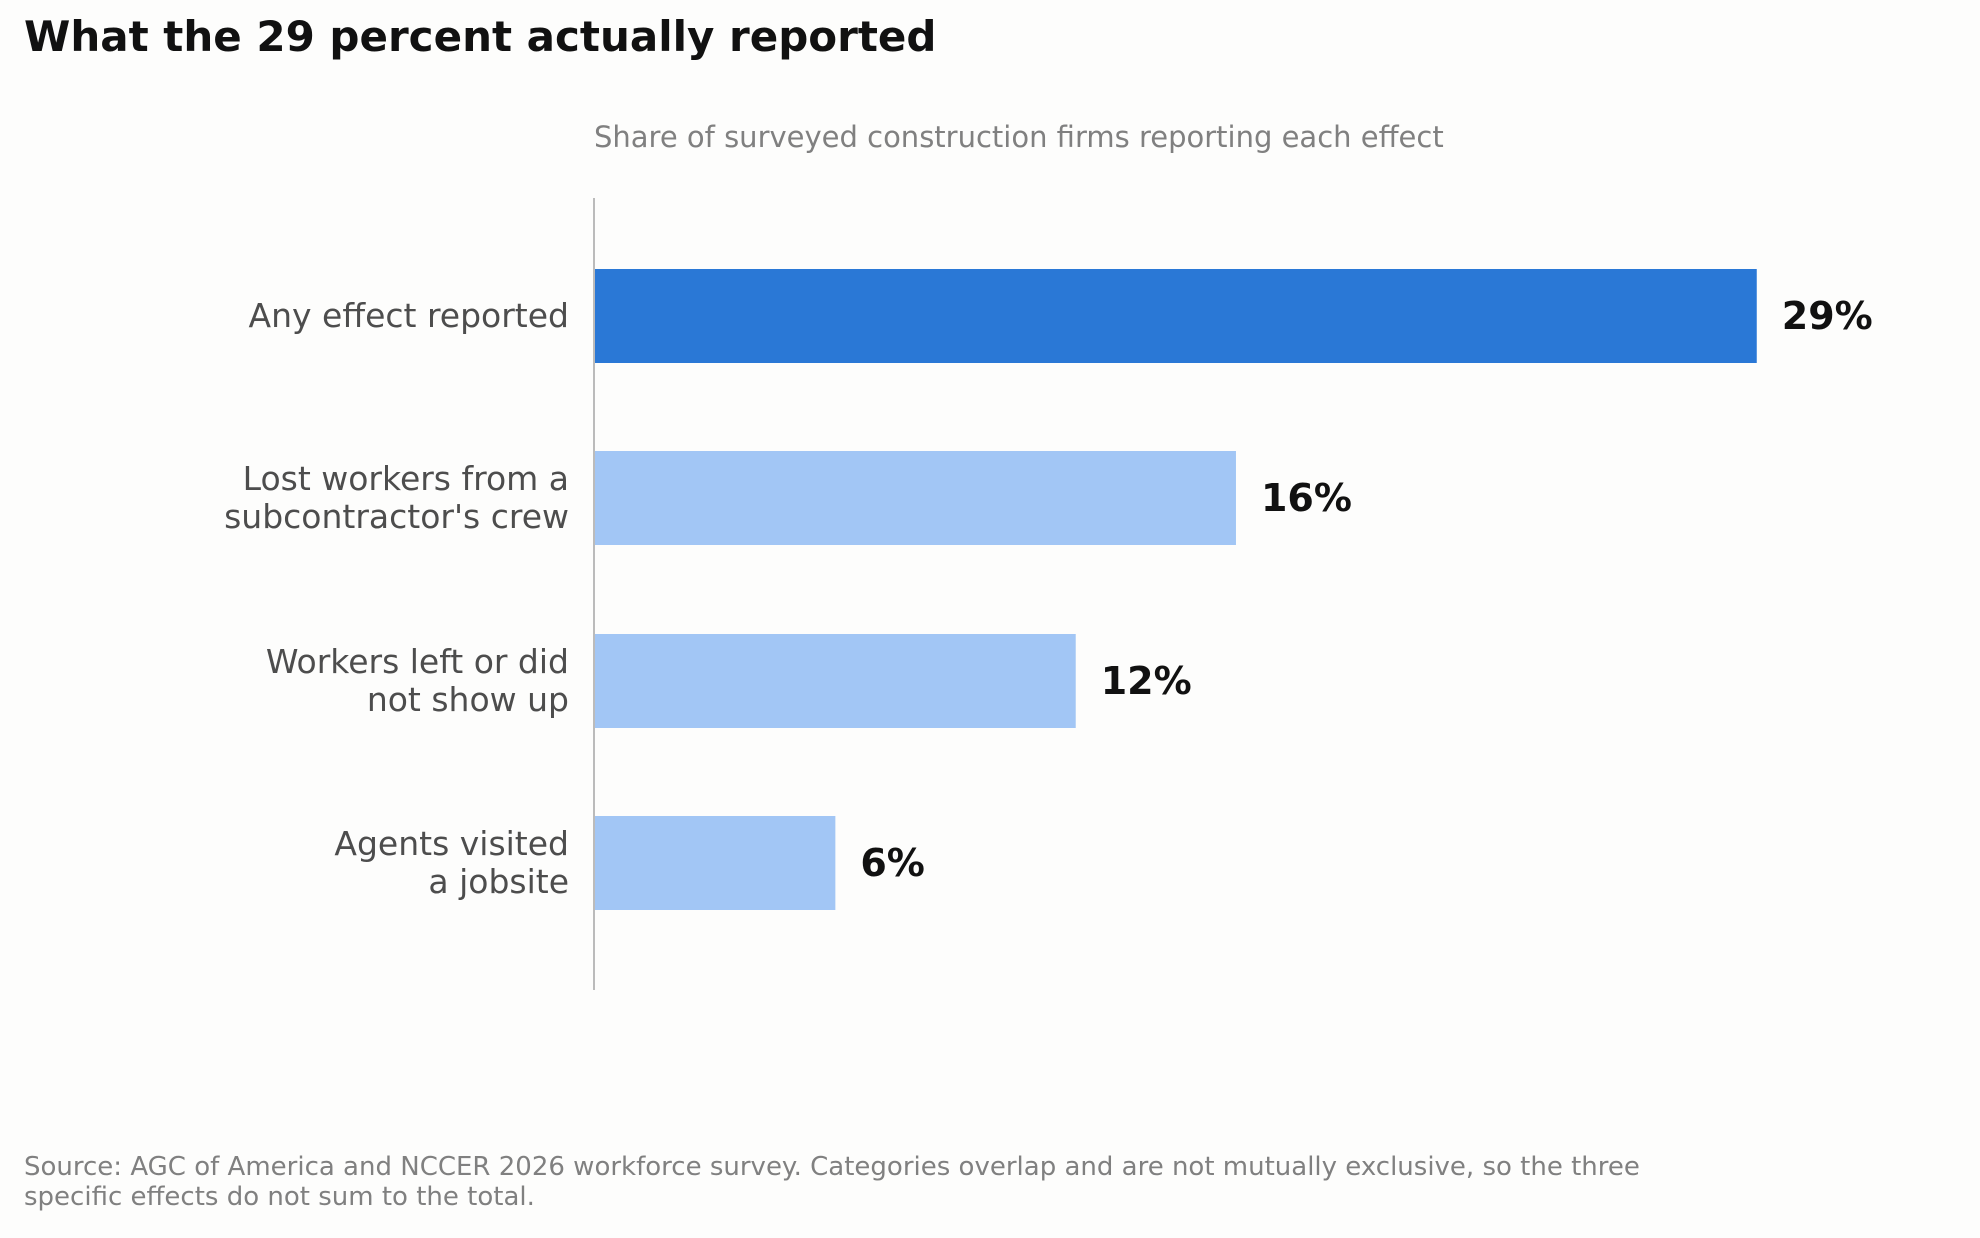  I want to click on data-label: 12%, so click(1146, 681).